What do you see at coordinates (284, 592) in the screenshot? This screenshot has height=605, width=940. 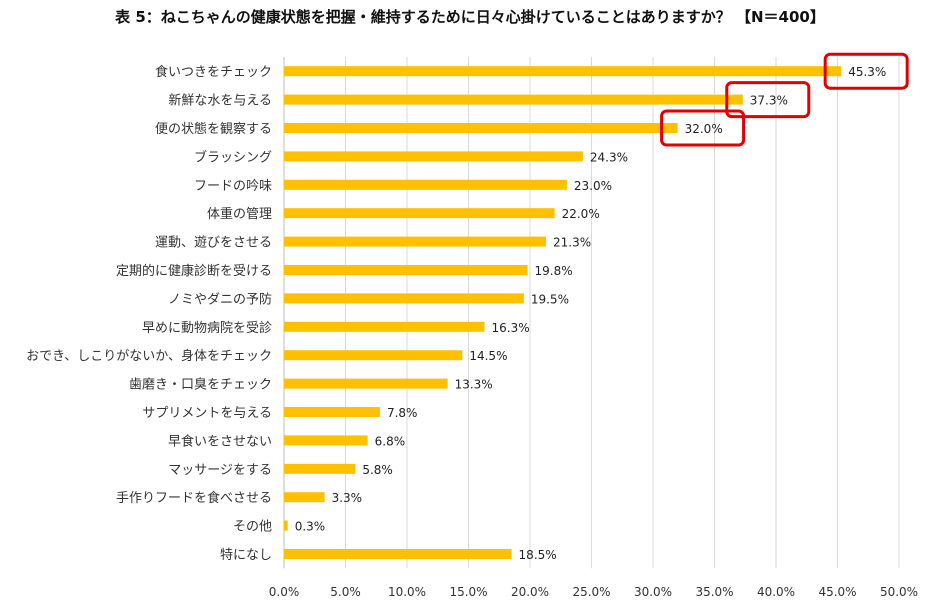 I see `x-tick-label: 0.0%` at bounding box center [284, 592].